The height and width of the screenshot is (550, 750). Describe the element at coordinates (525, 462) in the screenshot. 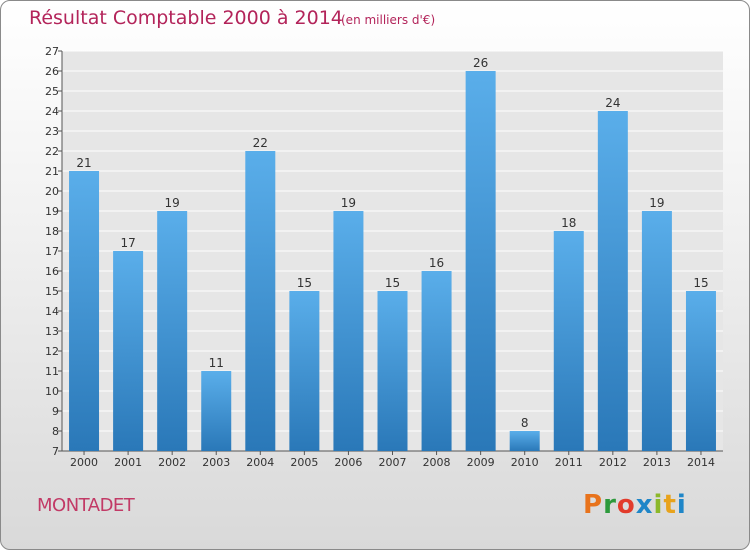

I see `x-tick-label: 2010` at that location.